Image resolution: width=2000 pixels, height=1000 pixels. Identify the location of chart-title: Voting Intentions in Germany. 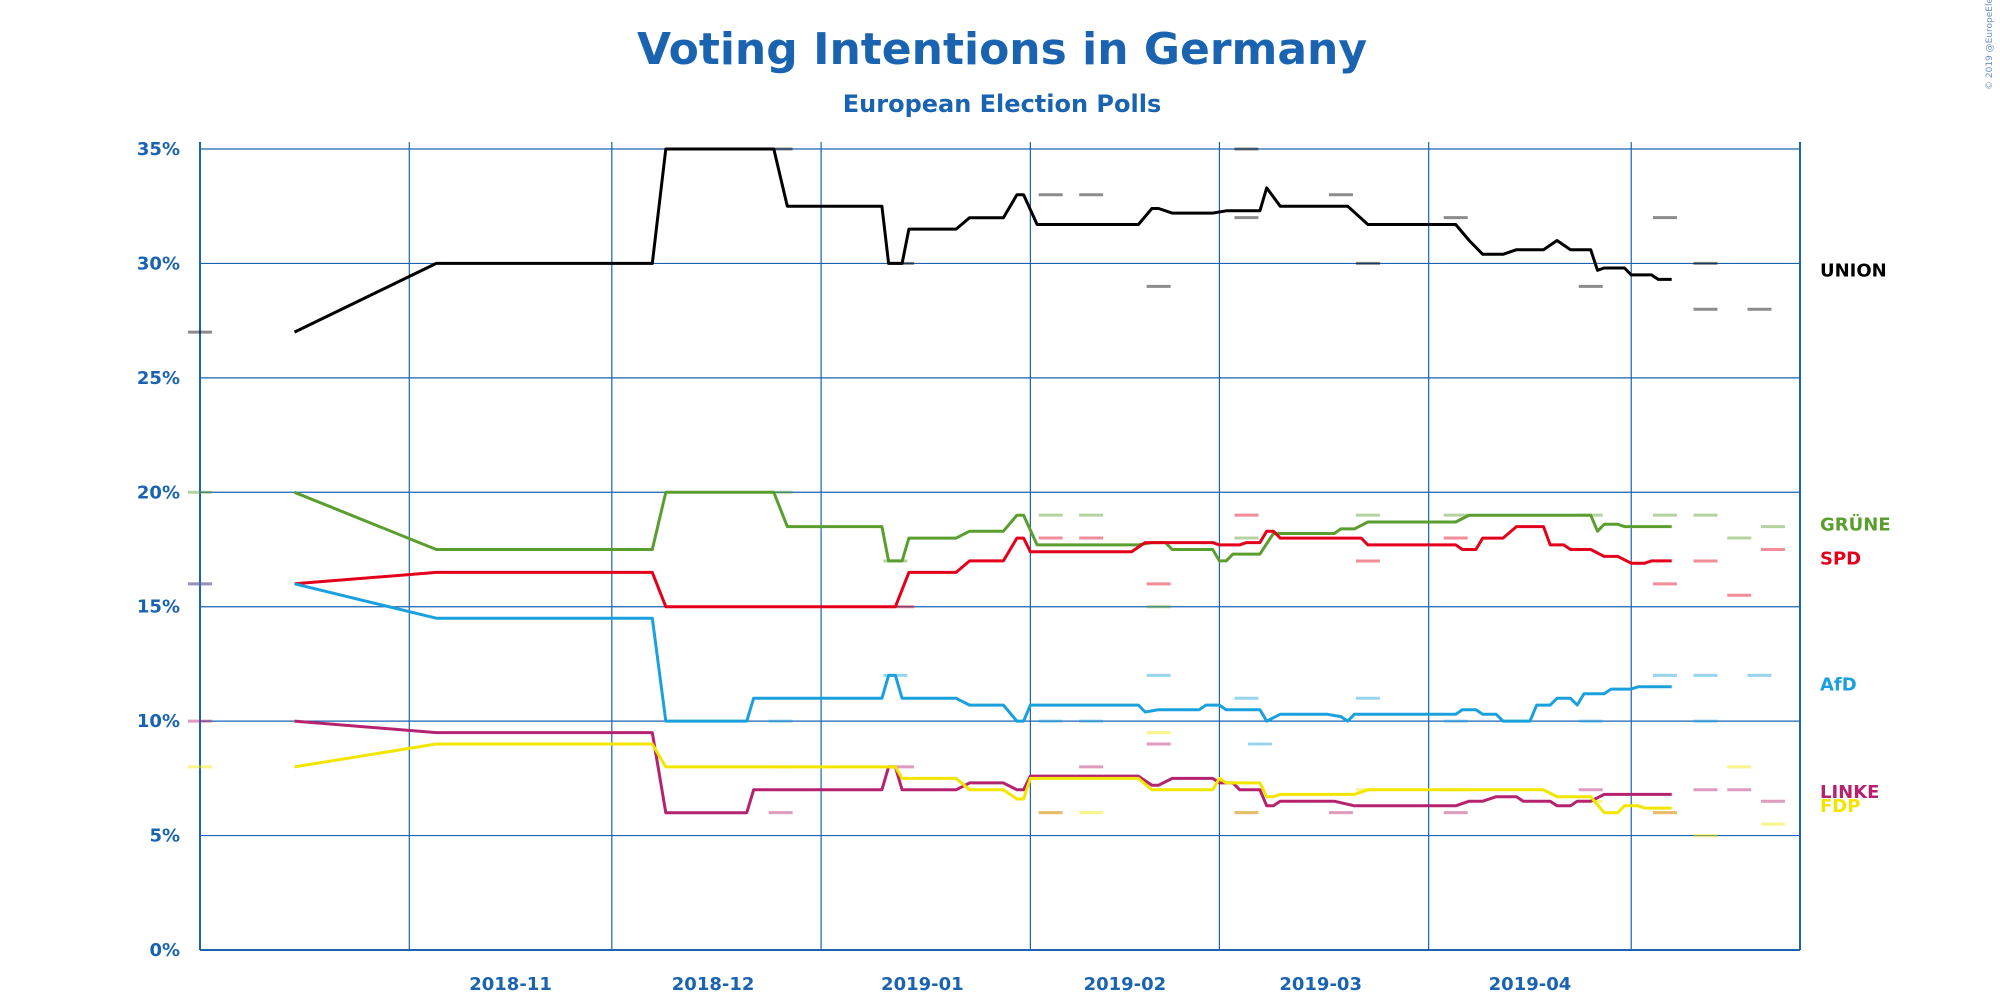
(1002, 49).